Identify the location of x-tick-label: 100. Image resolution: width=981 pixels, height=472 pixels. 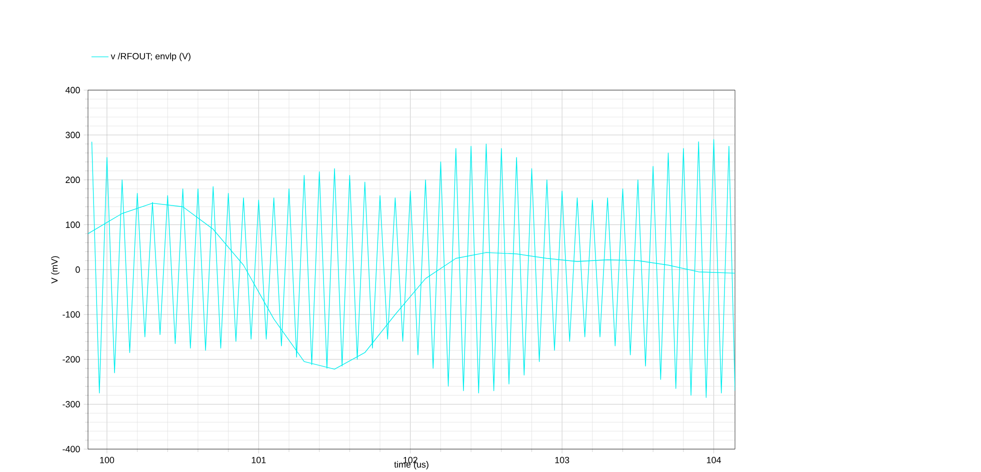
(107, 460).